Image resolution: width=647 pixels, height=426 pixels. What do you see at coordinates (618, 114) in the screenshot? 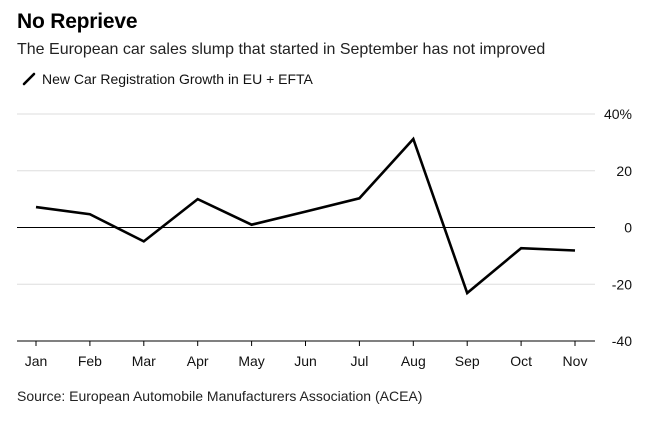
I see `y-tick-label: 40%` at bounding box center [618, 114].